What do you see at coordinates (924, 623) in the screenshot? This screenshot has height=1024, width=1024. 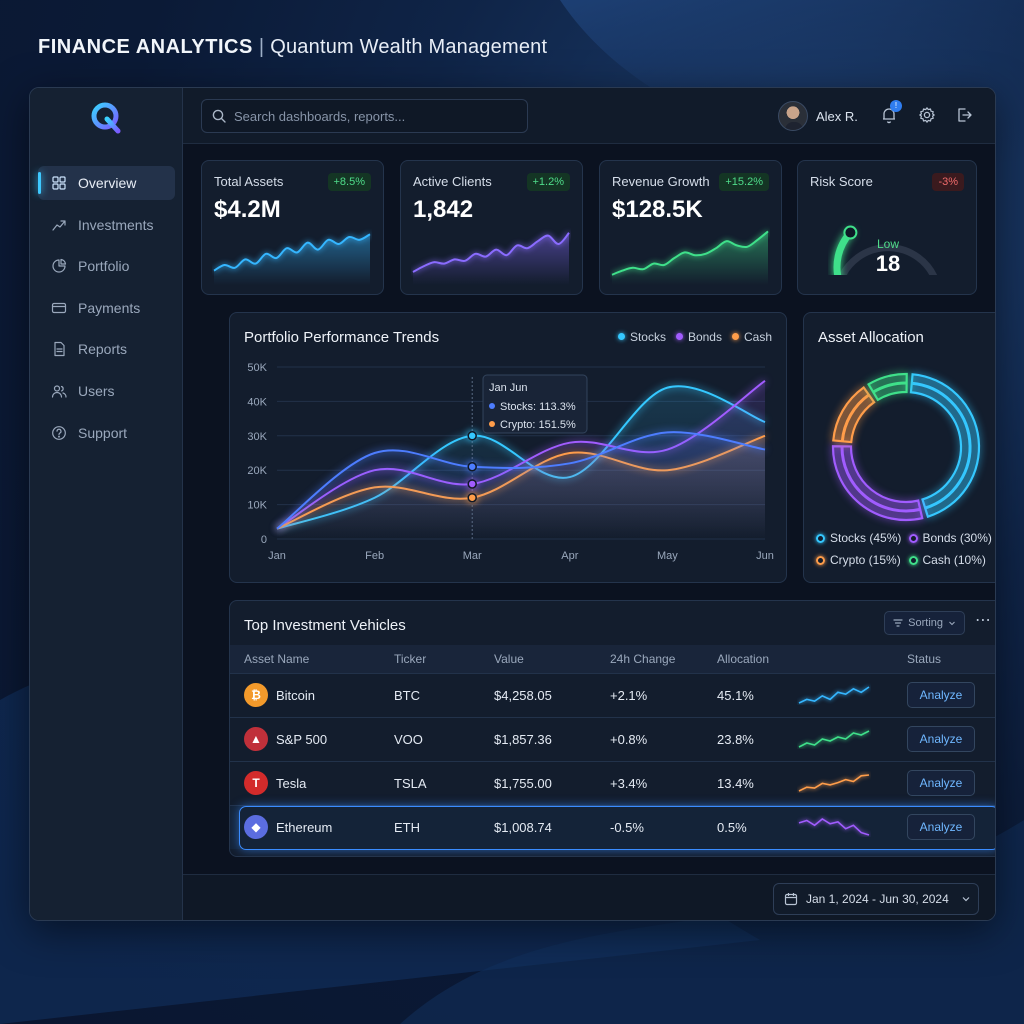 I see `sort-button: Sorting` at bounding box center [924, 623].